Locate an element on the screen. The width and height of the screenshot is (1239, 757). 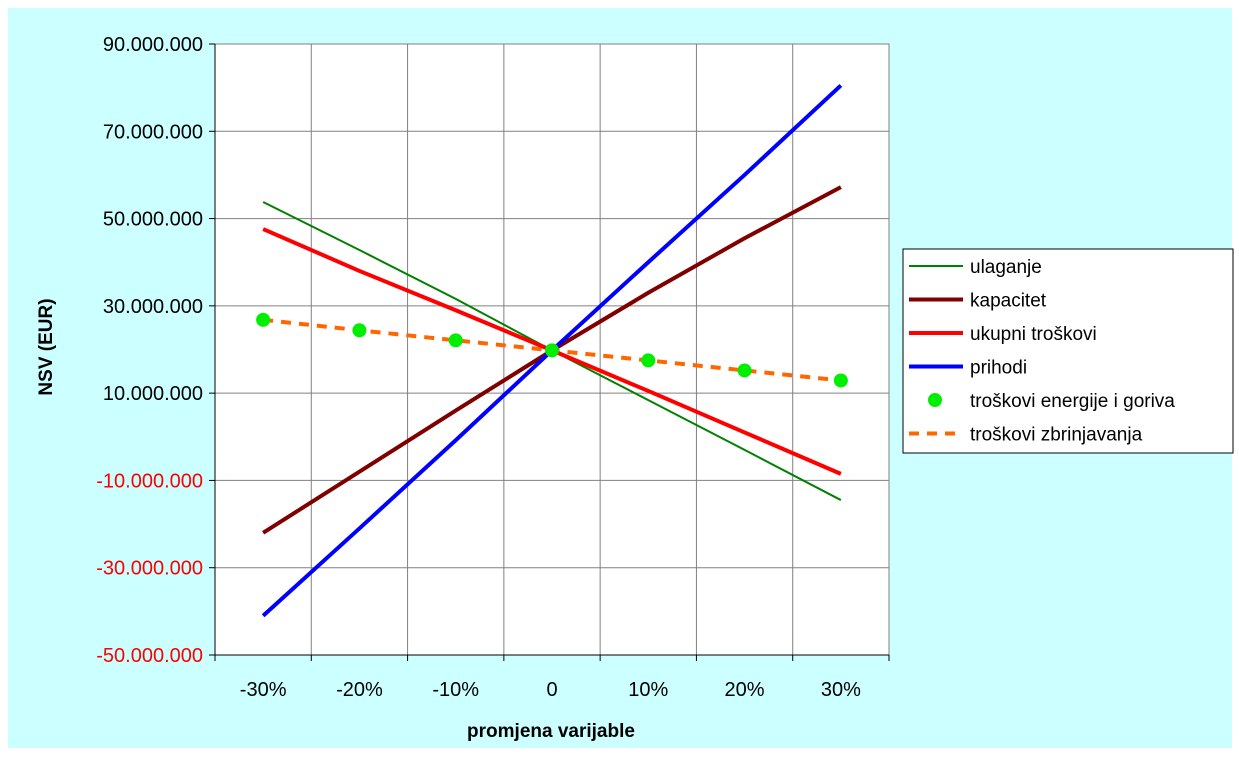
y-axis-title: NSV (EUR) is located at coordinates (46, 346).